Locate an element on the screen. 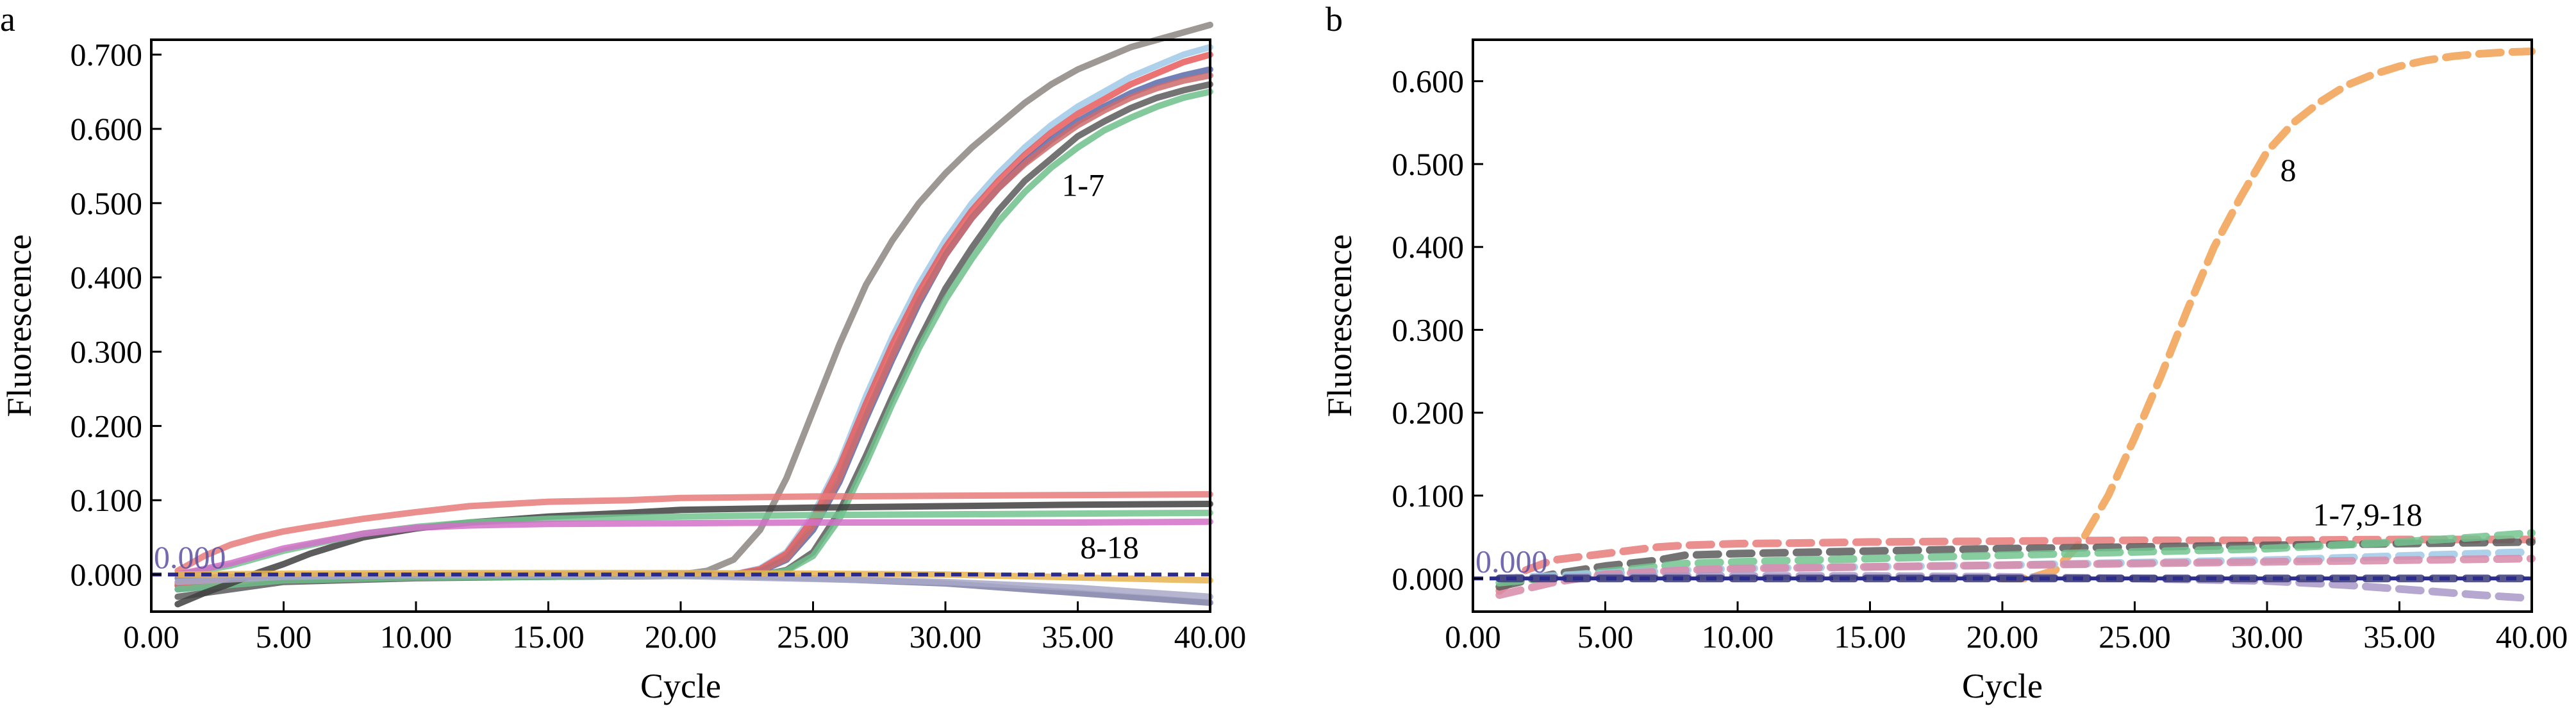  x-axis-label-a: Cycle is located at coordinates (681, 686).